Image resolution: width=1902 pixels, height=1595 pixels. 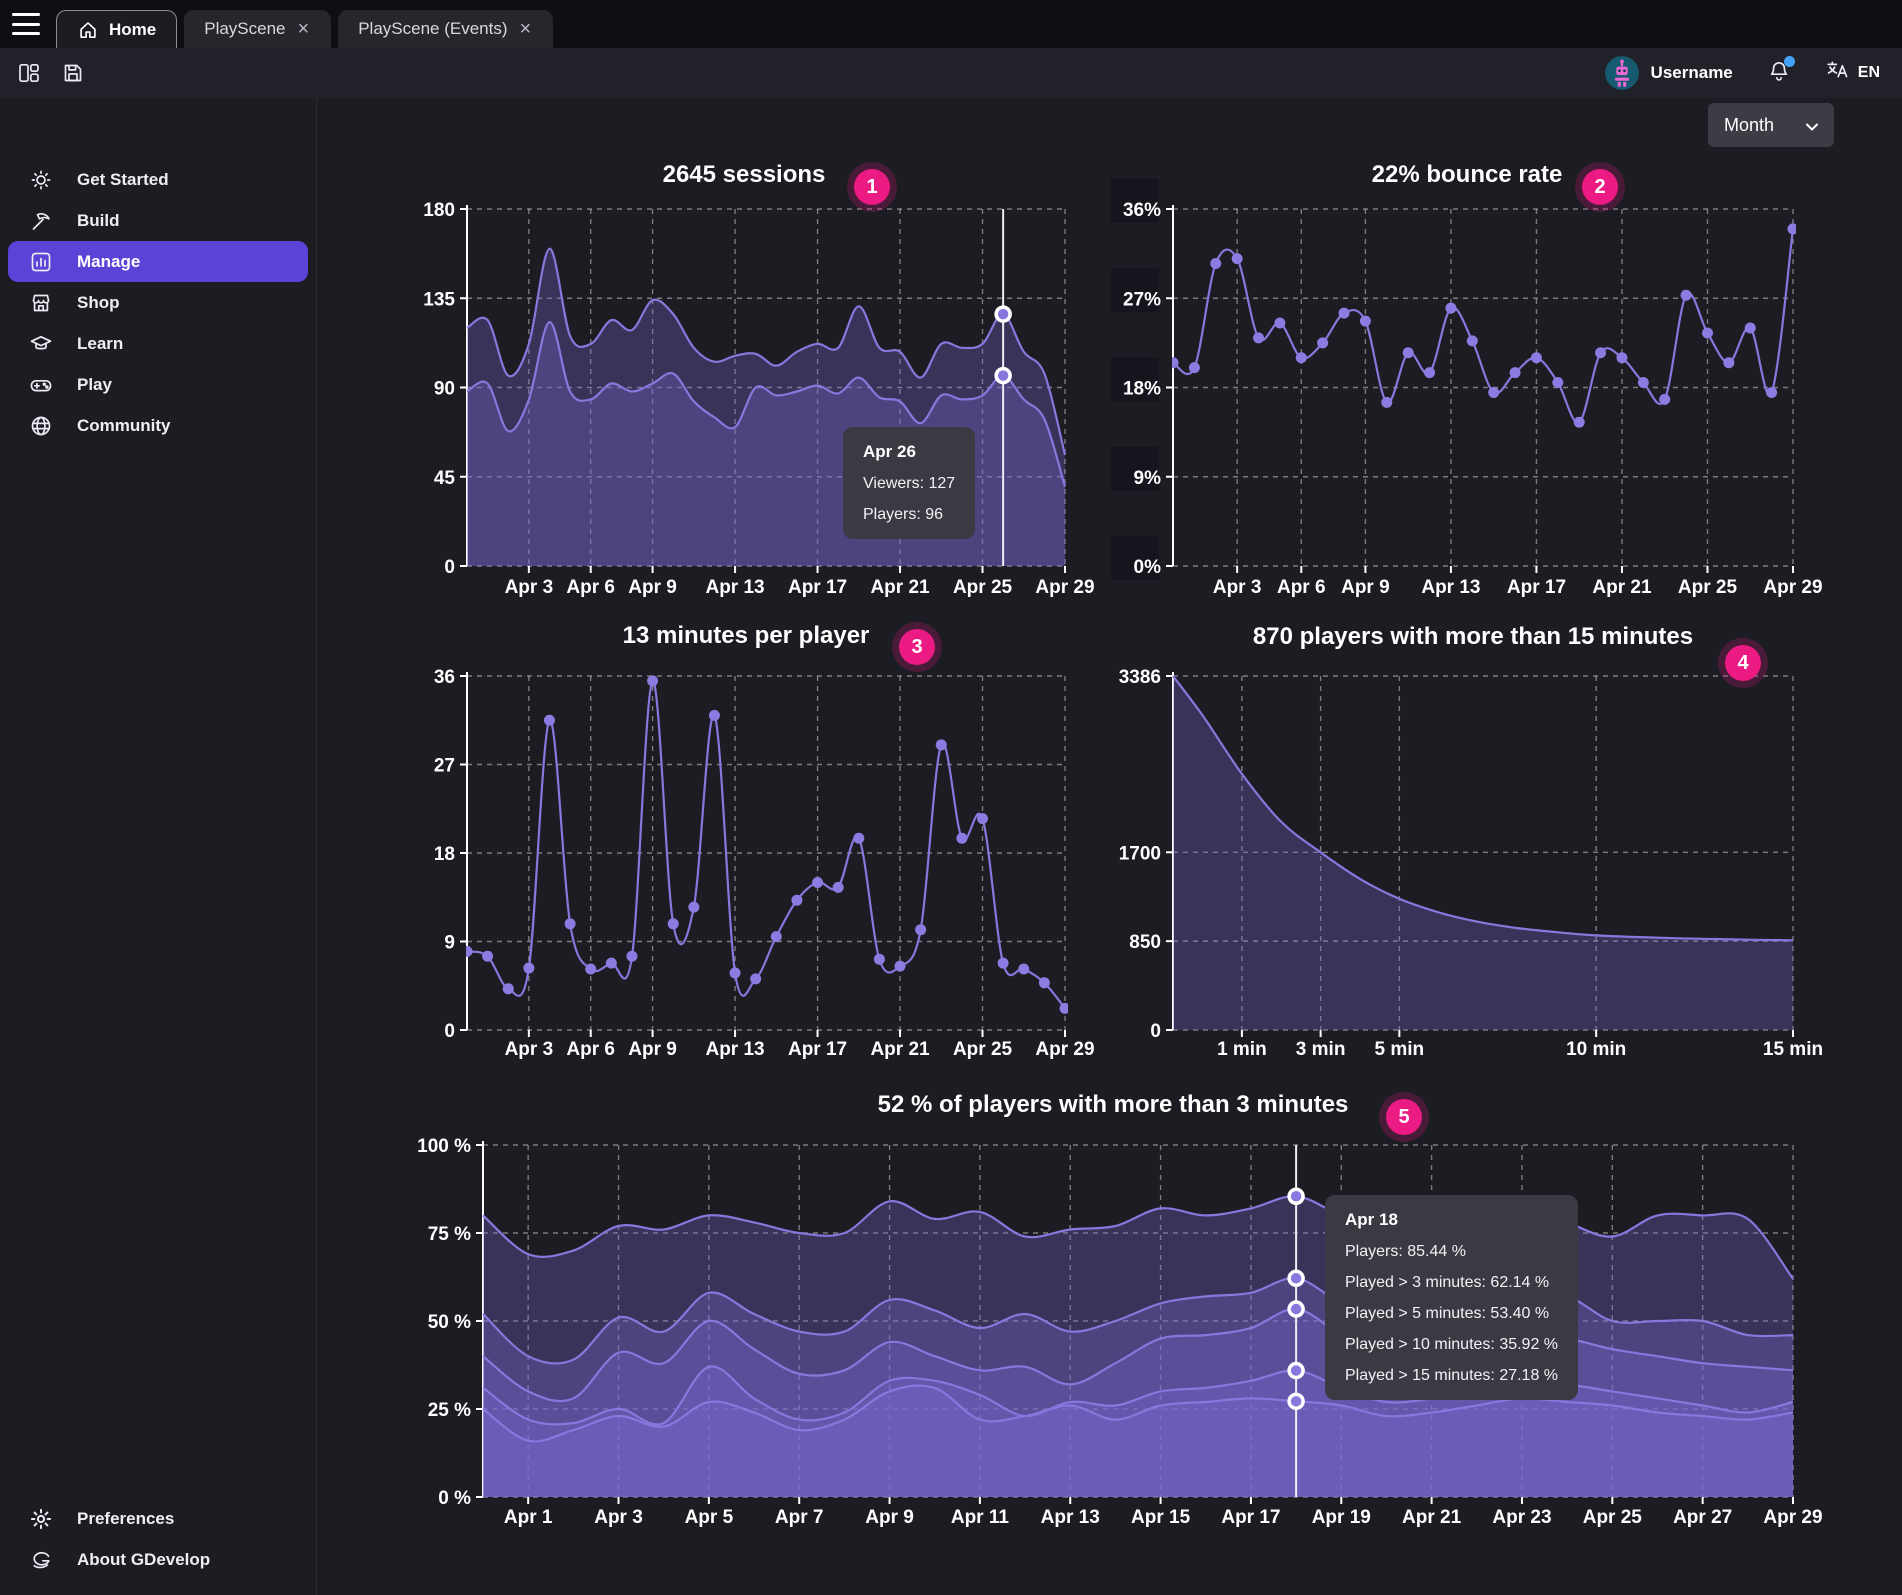 What do you see at coordinates (73, 73) in the screenshot?
I see `save-icon` at bounding box center [73, 73].